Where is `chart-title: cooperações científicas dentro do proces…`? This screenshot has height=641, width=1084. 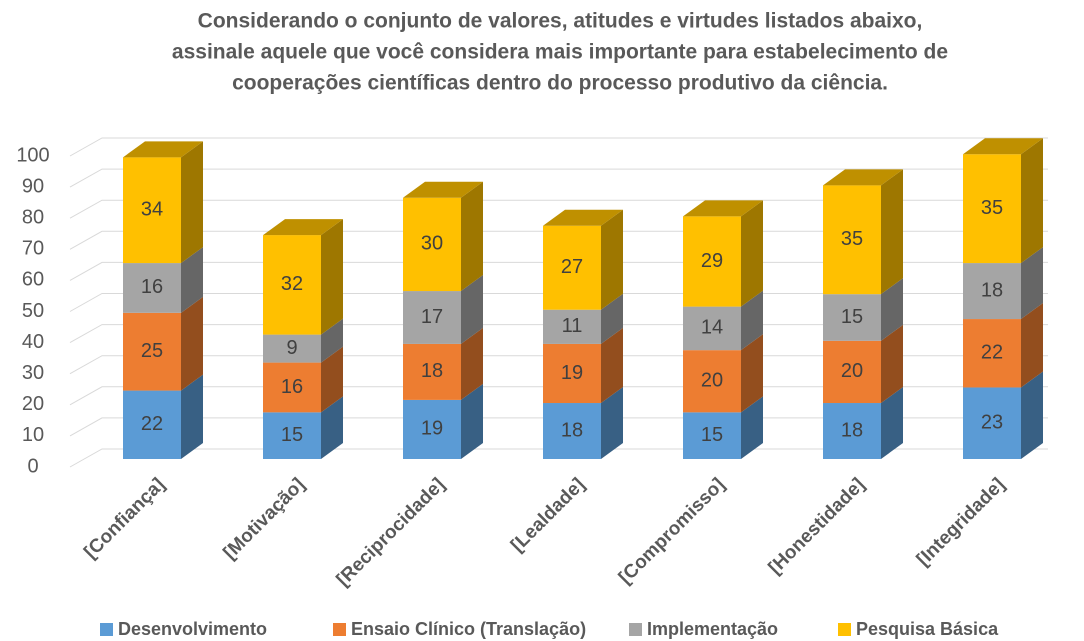
chart-title: cooperações científicas dentro do proces… is located at coordinates (560, 83).